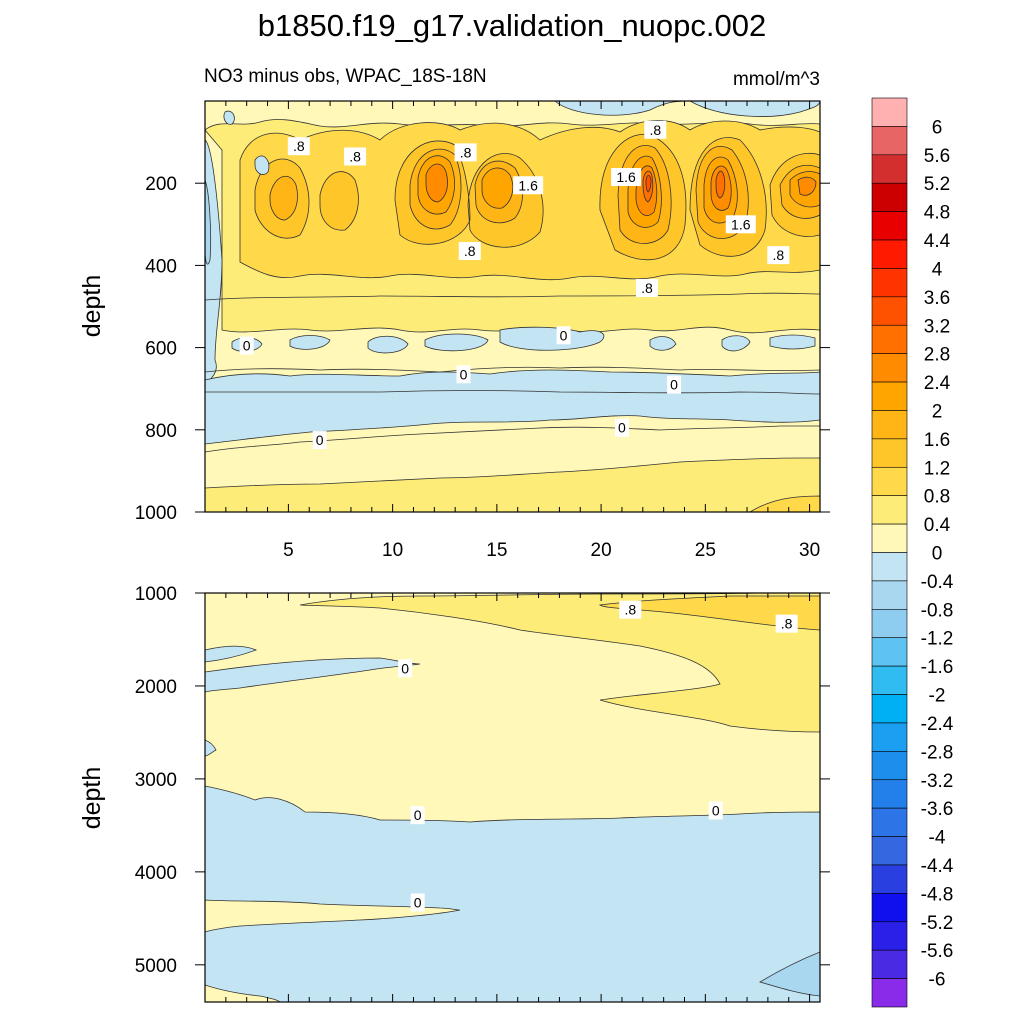 This screenshot has width=1024, height=1024. Describe the element at coordinates (663, 343) in the screenshot. I see `top-neg-600f` at that location.